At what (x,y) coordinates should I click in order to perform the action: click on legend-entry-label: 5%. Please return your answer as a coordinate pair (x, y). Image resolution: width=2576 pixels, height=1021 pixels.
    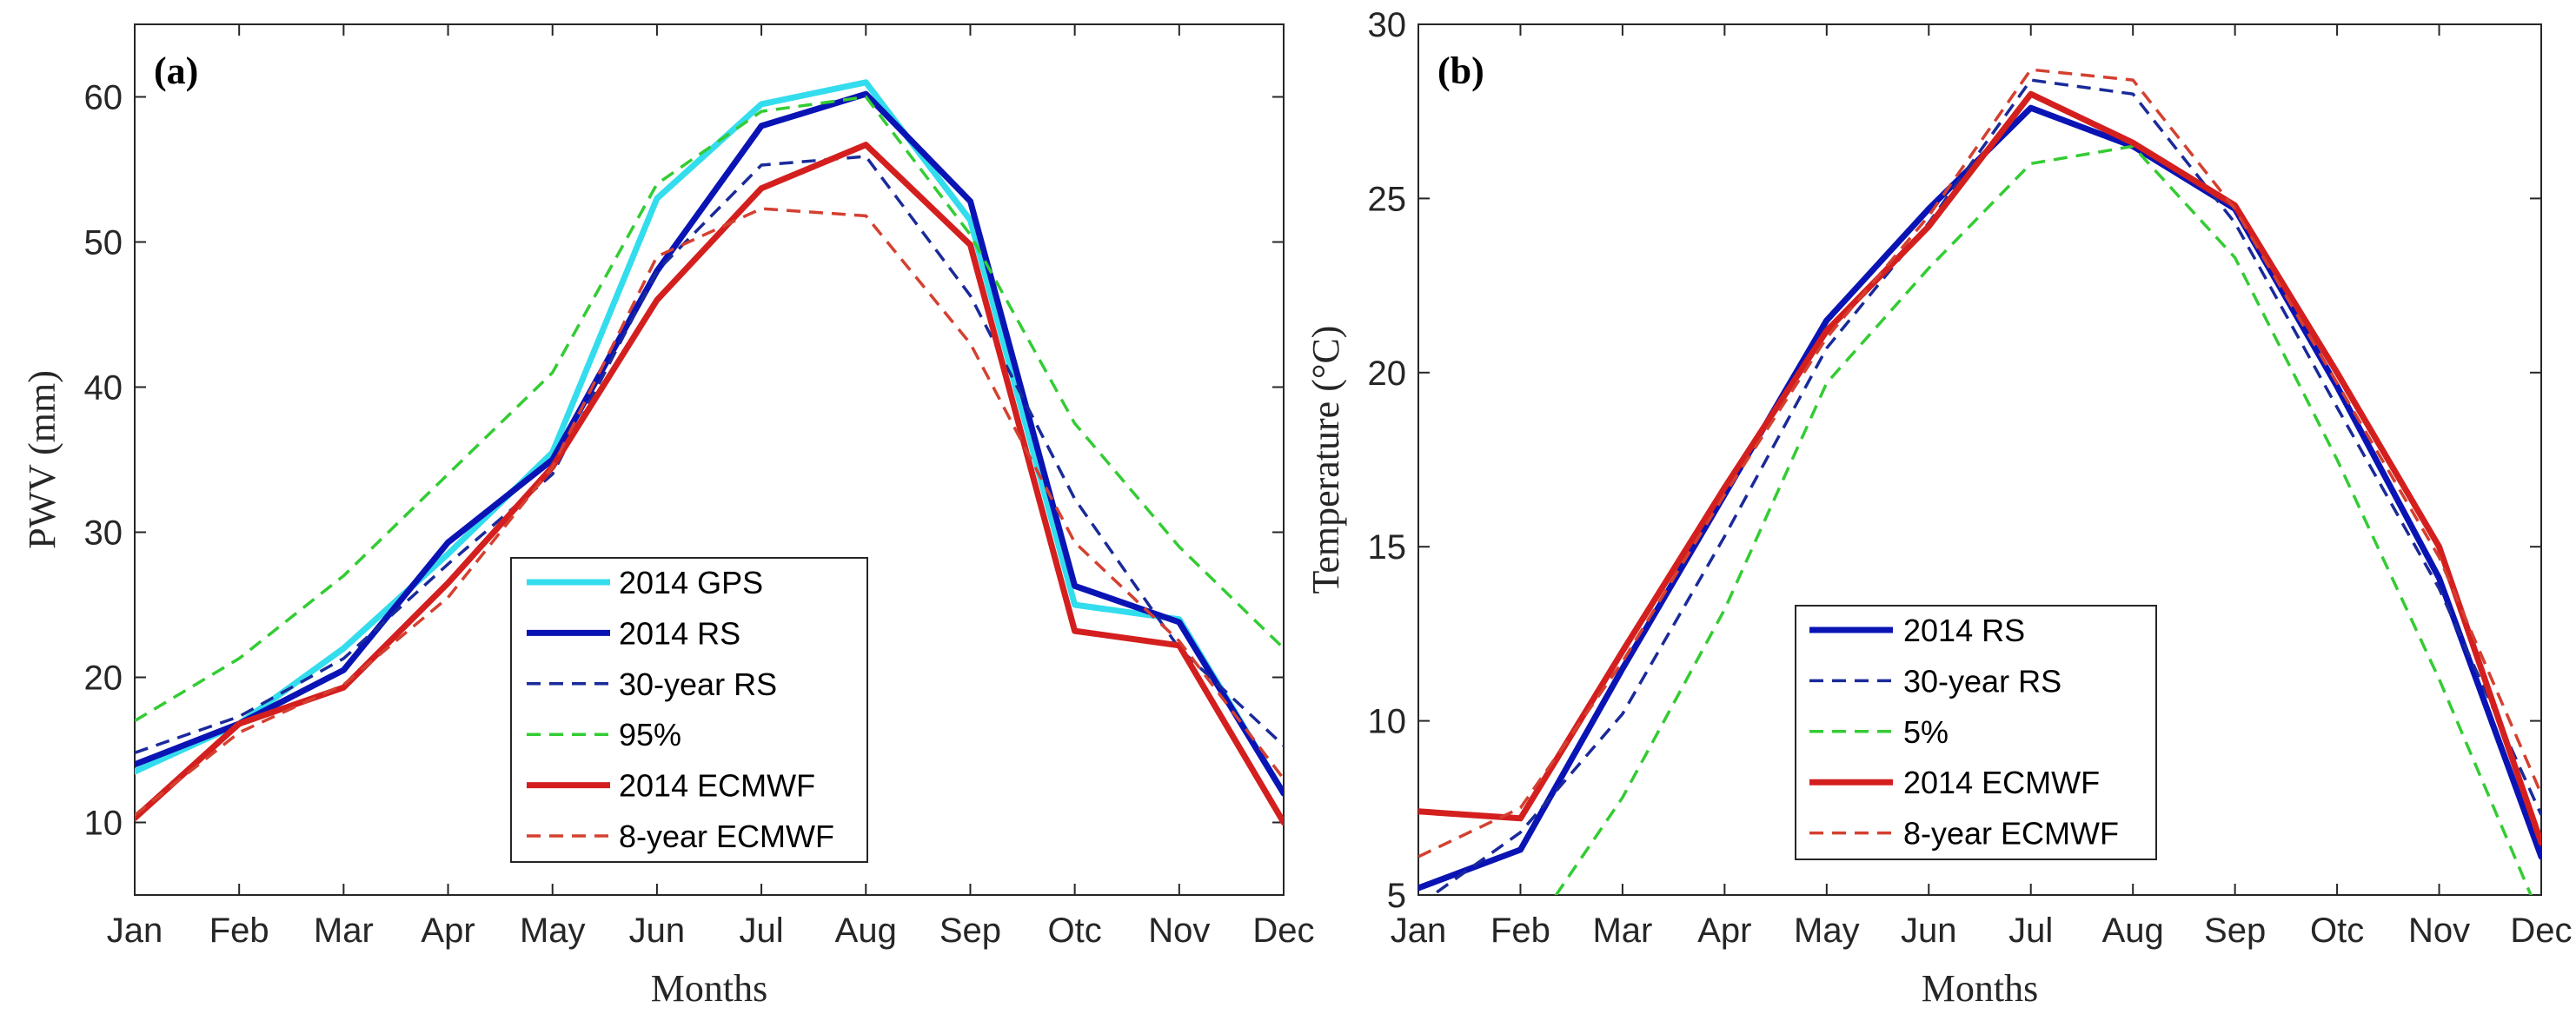
    Looking at the image, I should click on (1926, 732).